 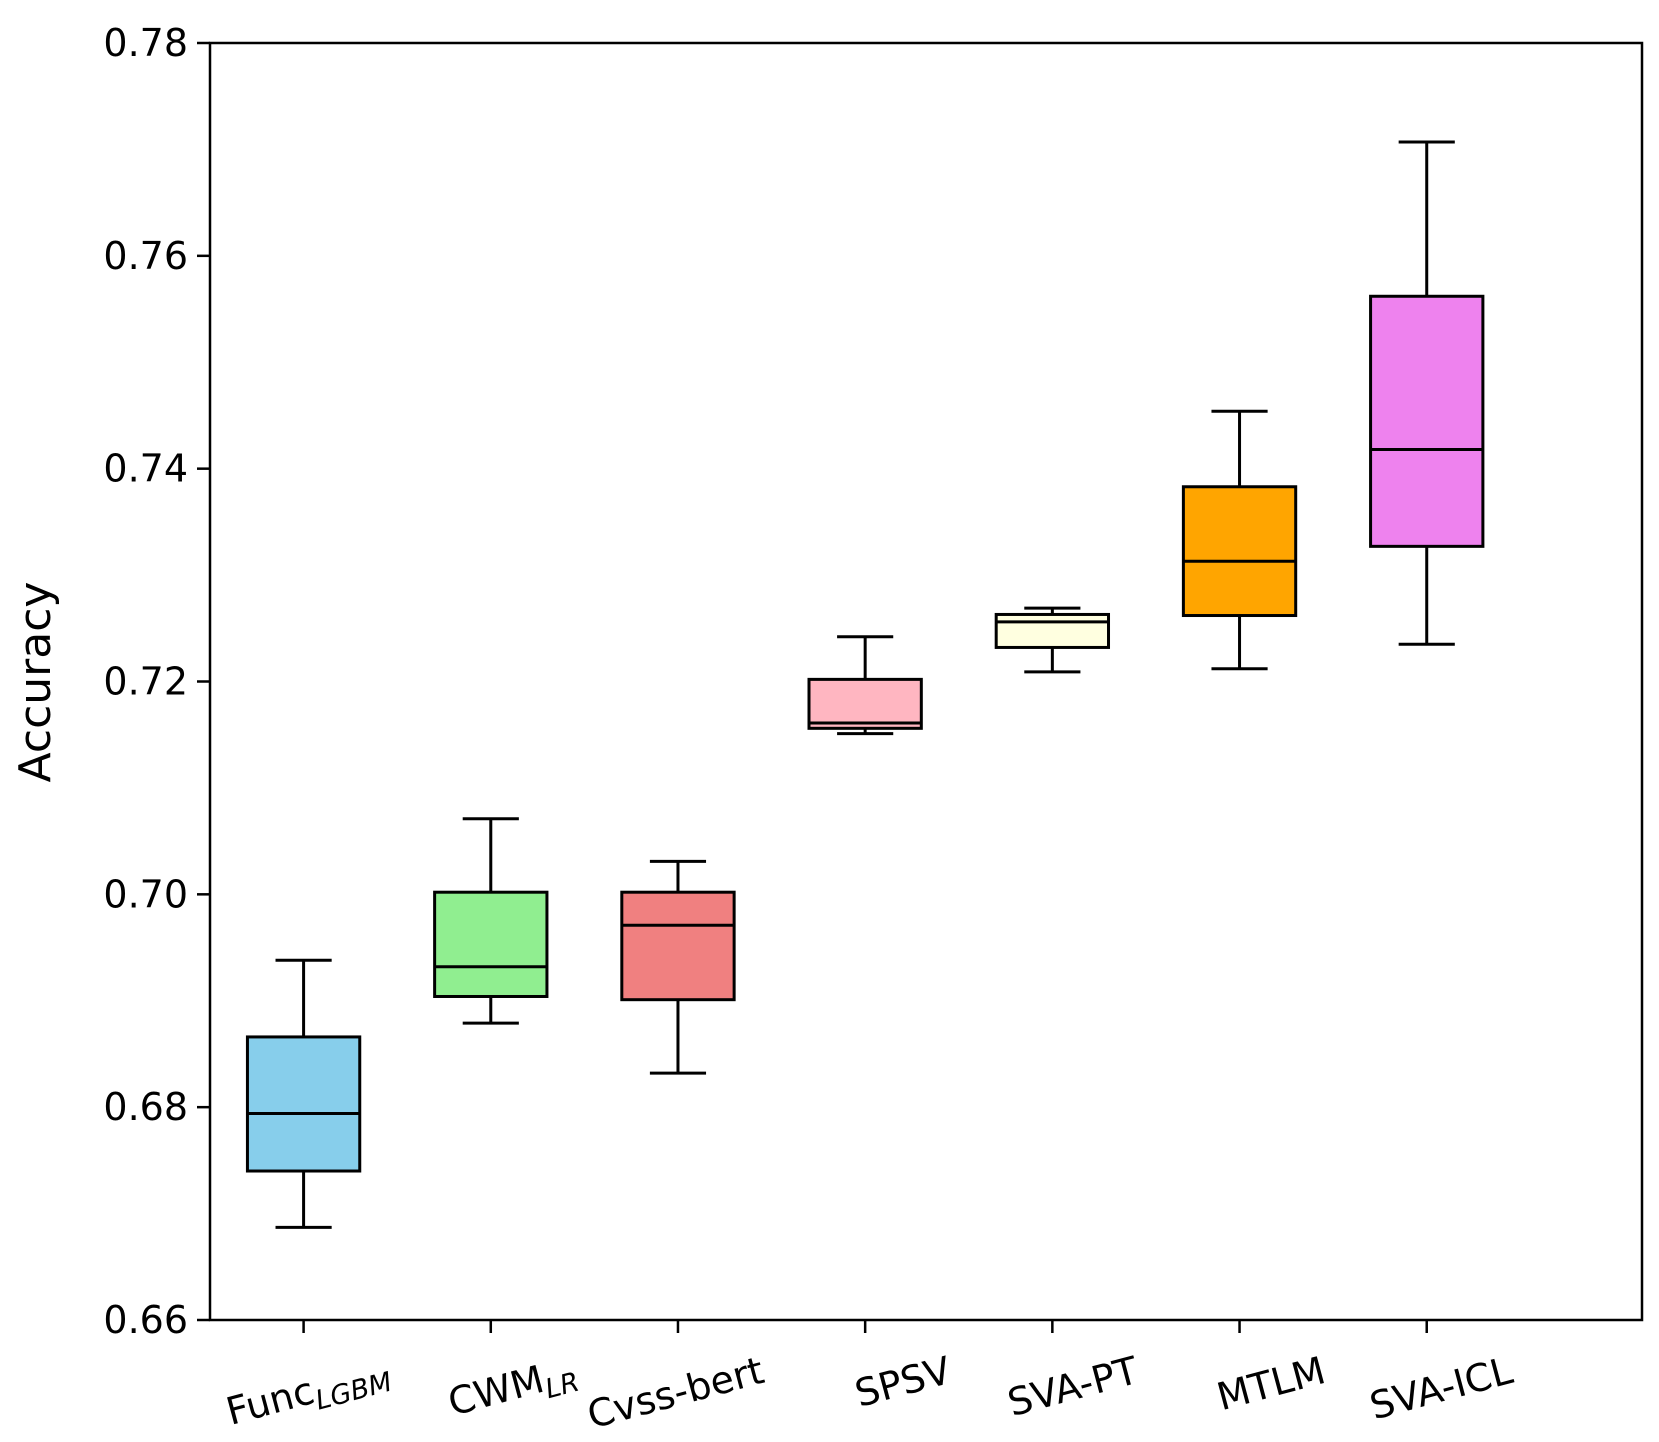 I want to click on y-tick-label: 0.78, so click(x=145, y=43).